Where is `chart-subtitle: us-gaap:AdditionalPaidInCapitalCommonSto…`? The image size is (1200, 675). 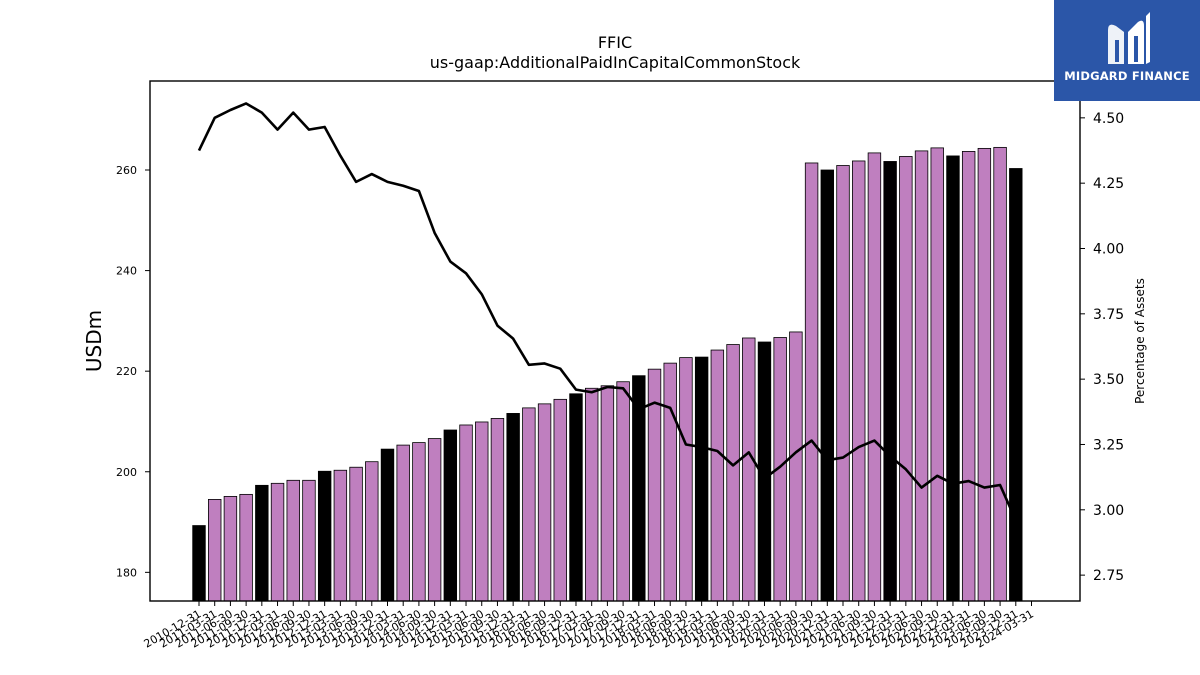
chart-subtitle: us-gaap:AdditionalPaidInCapitalCommonSto… is located at coordinates (615, 62).